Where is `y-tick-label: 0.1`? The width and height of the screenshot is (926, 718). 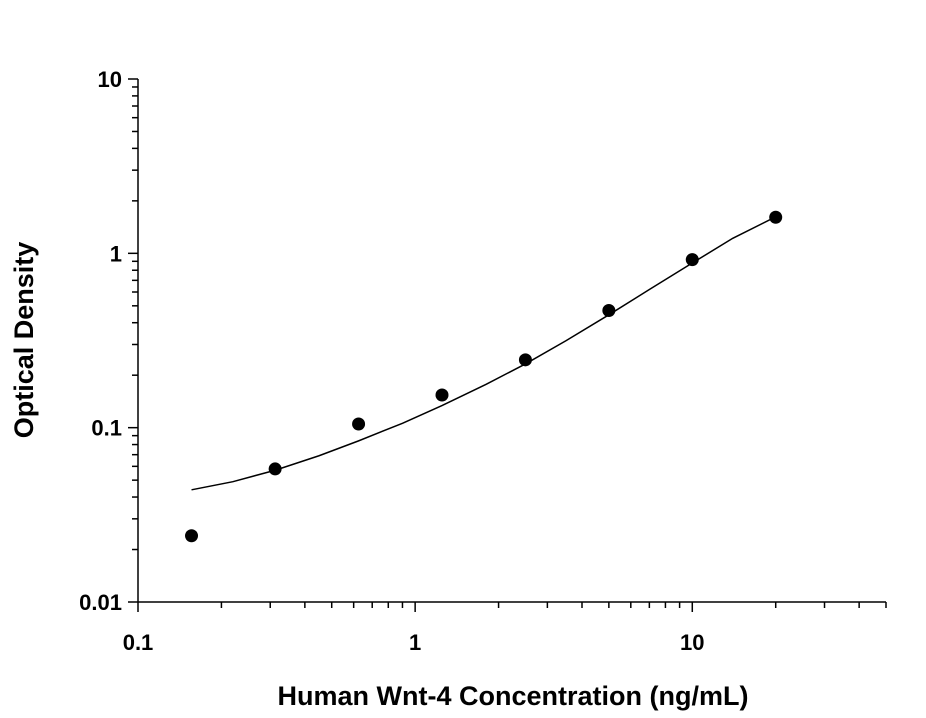 y-tick-label: 0.1 is located at coordinates (106, 428).